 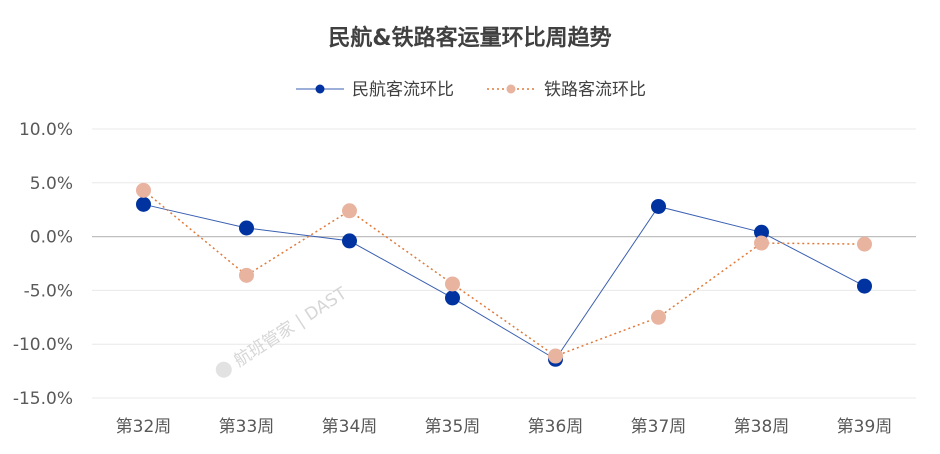 I want to click on y-axis-ticks: 10.0% 5.0% 0.0% -5.0% -10.0% -15.0%, so click(x=43, y=264).